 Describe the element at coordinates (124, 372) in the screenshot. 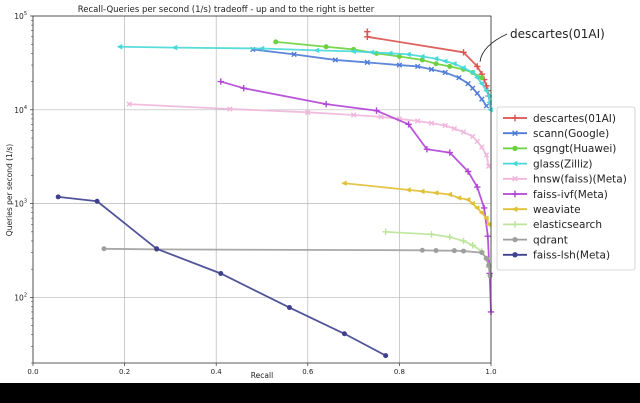

I see `x-tick-label: 0.2` at that location.